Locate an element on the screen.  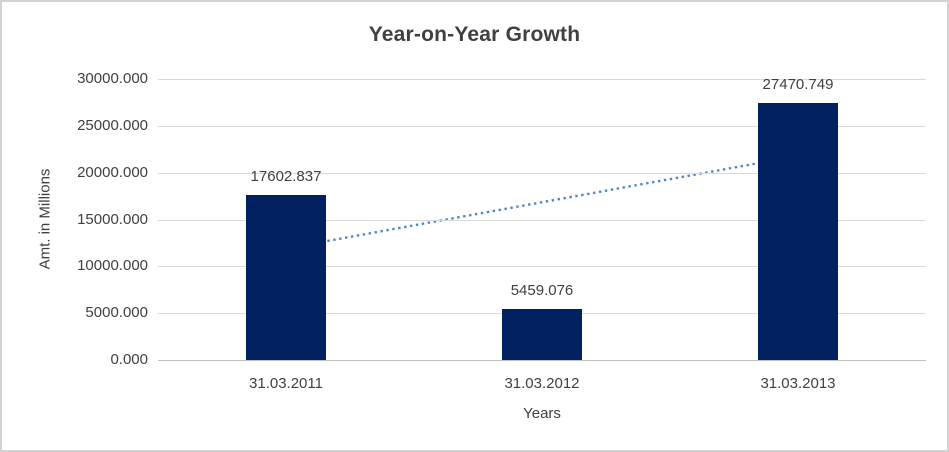
y-tick-label: 0.000 is located at coordinates (129, 359).